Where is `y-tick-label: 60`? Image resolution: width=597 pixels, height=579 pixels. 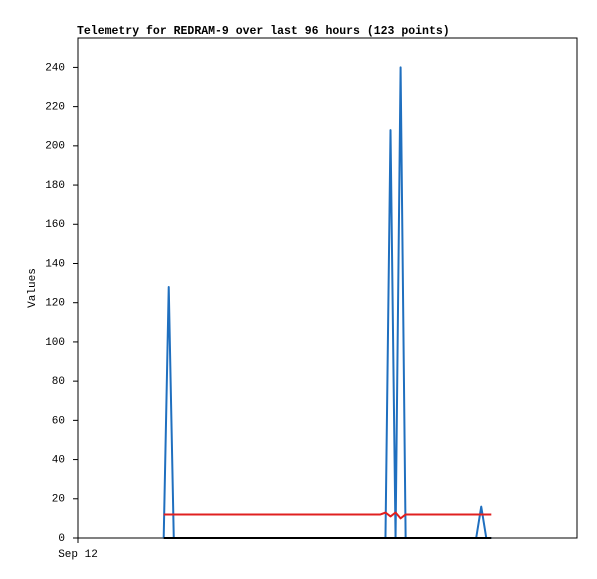 y-tick-label: 60 is located at coordinates (58, 421).